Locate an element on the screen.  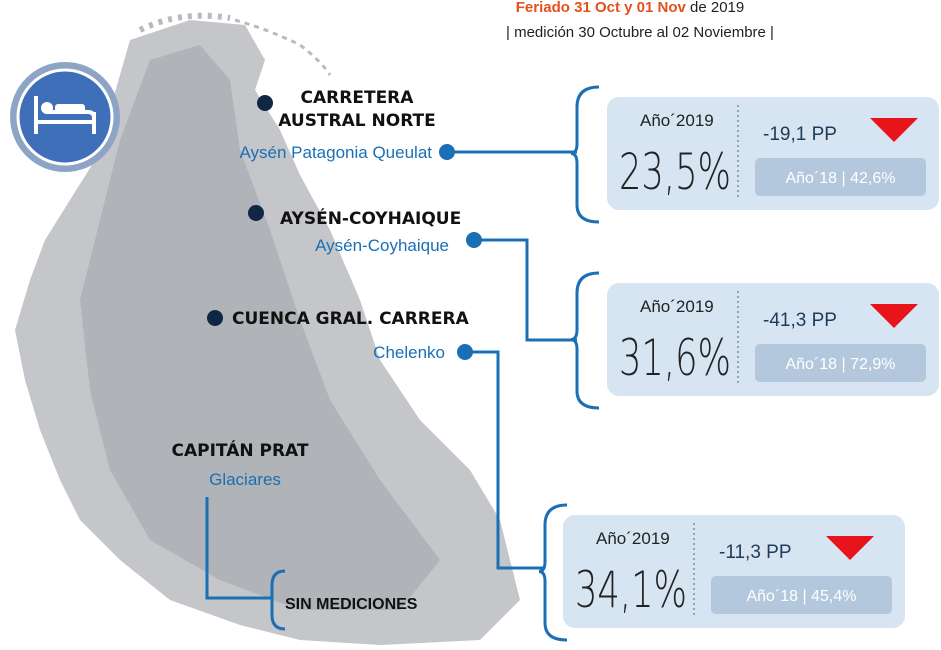
value: 34,1% is located at coordinates (631, 590).